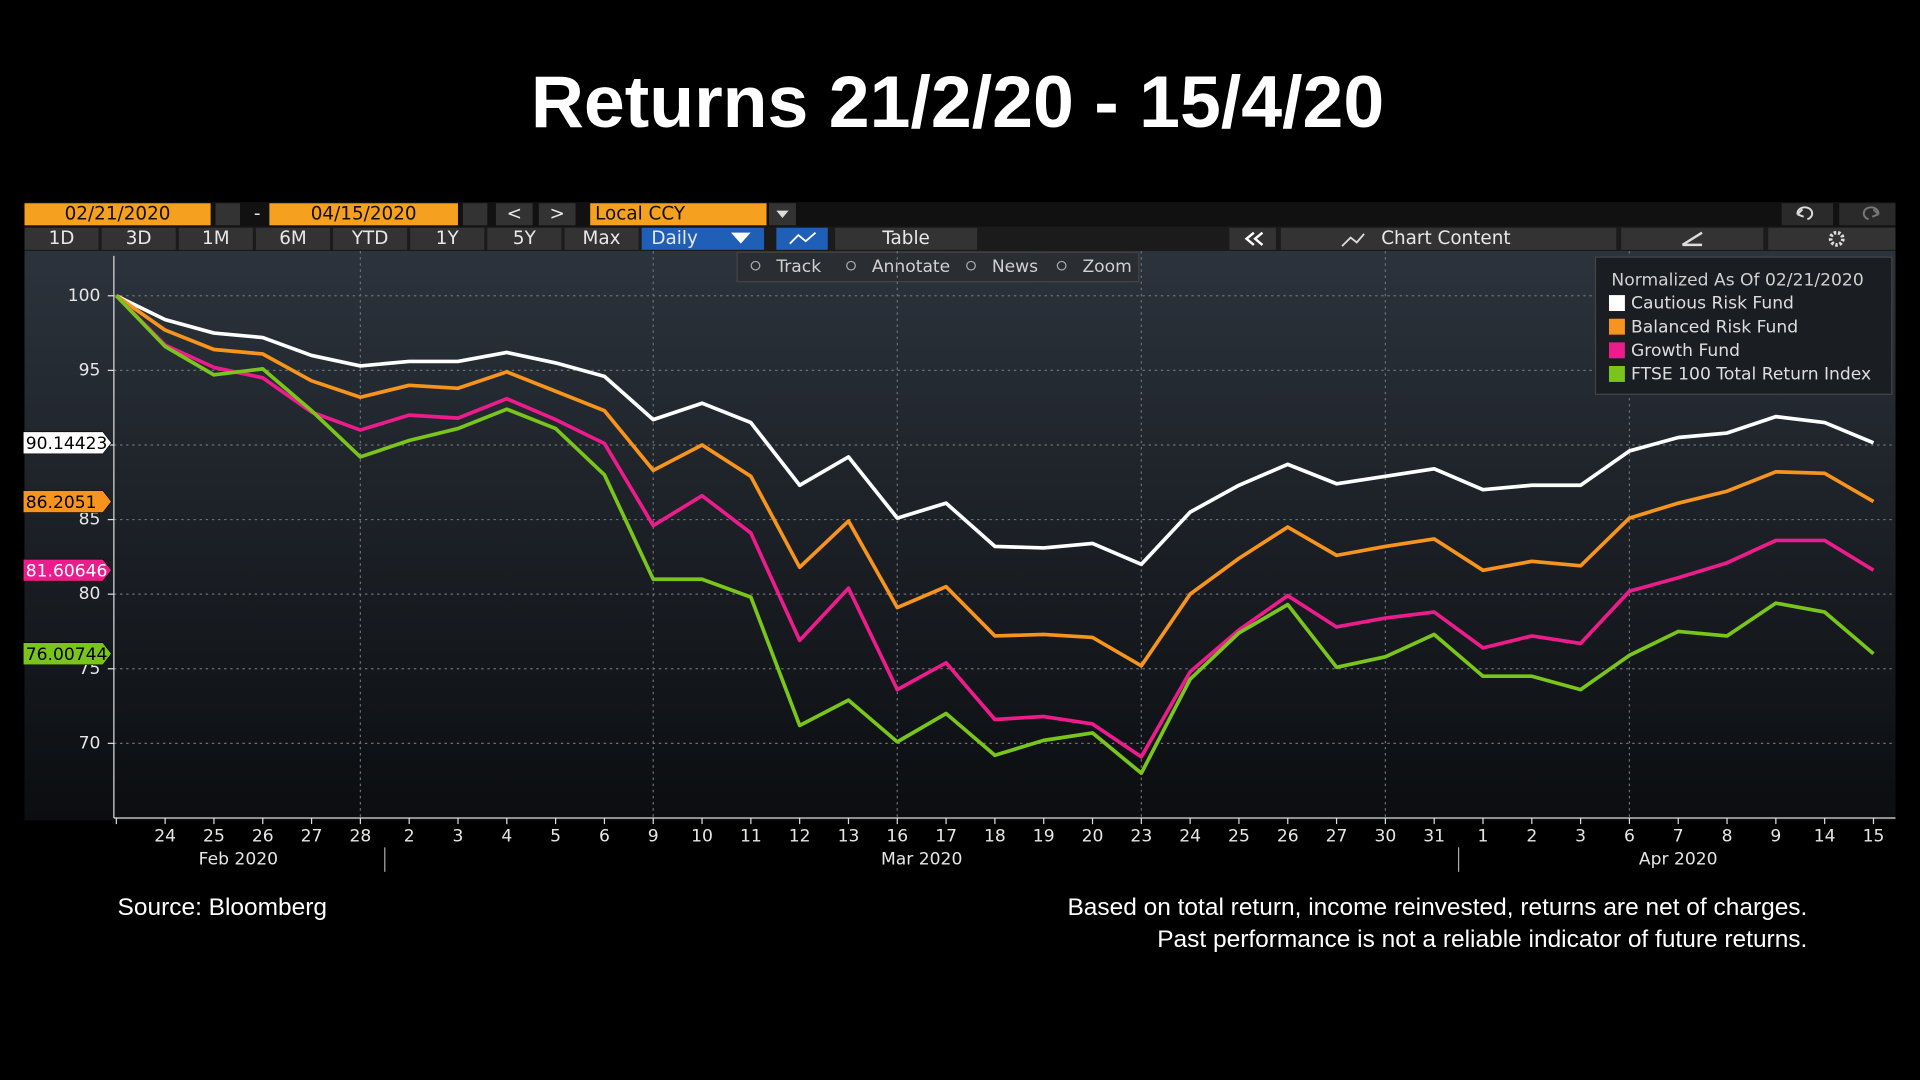 The height and width of the screenshot is (1080, 1920). I want to click on range-label: 6M, so click(293, 238).